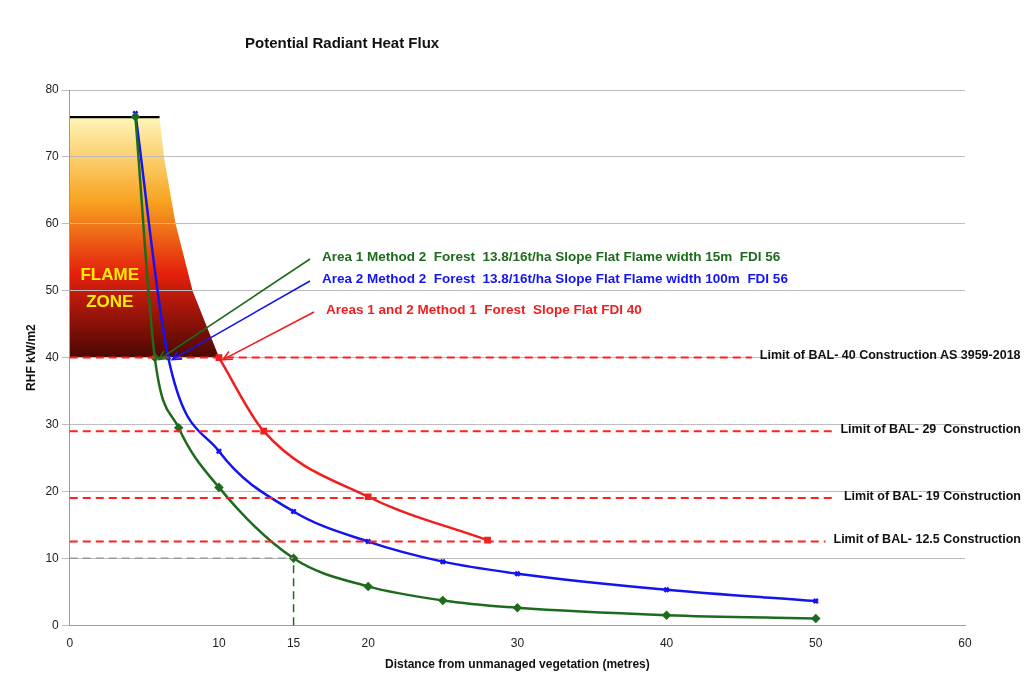 The image size is (1029, 696). What do you see at coordinates (52, 557) in the screenshot?
I see `y-tick-label: 10` at bounding box center [52, 557].